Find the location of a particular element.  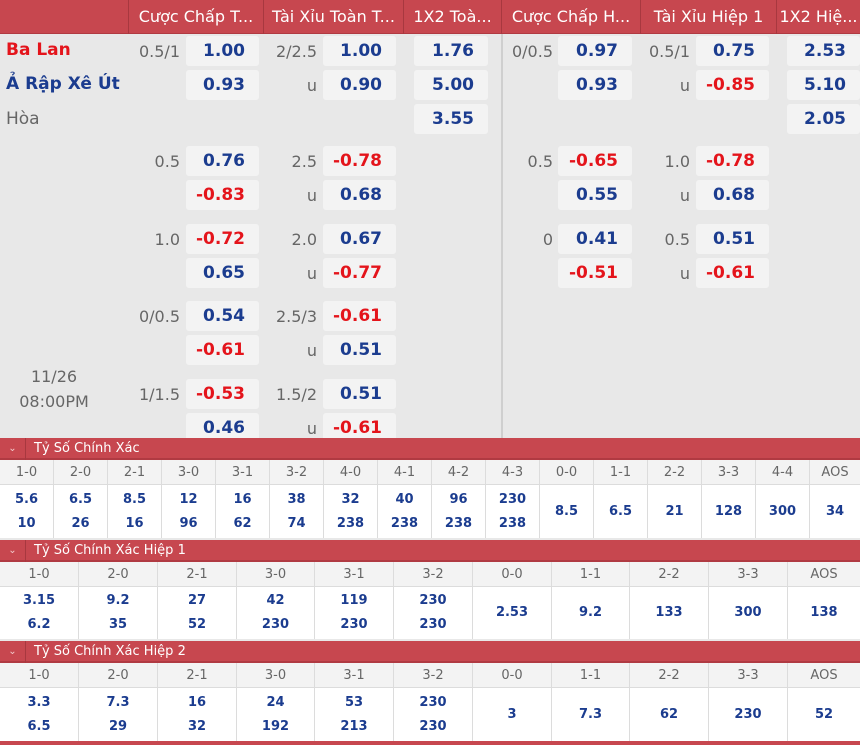

alt1-h1-hdp-away-odds: 0.55 is located at coordinates (595, 195).